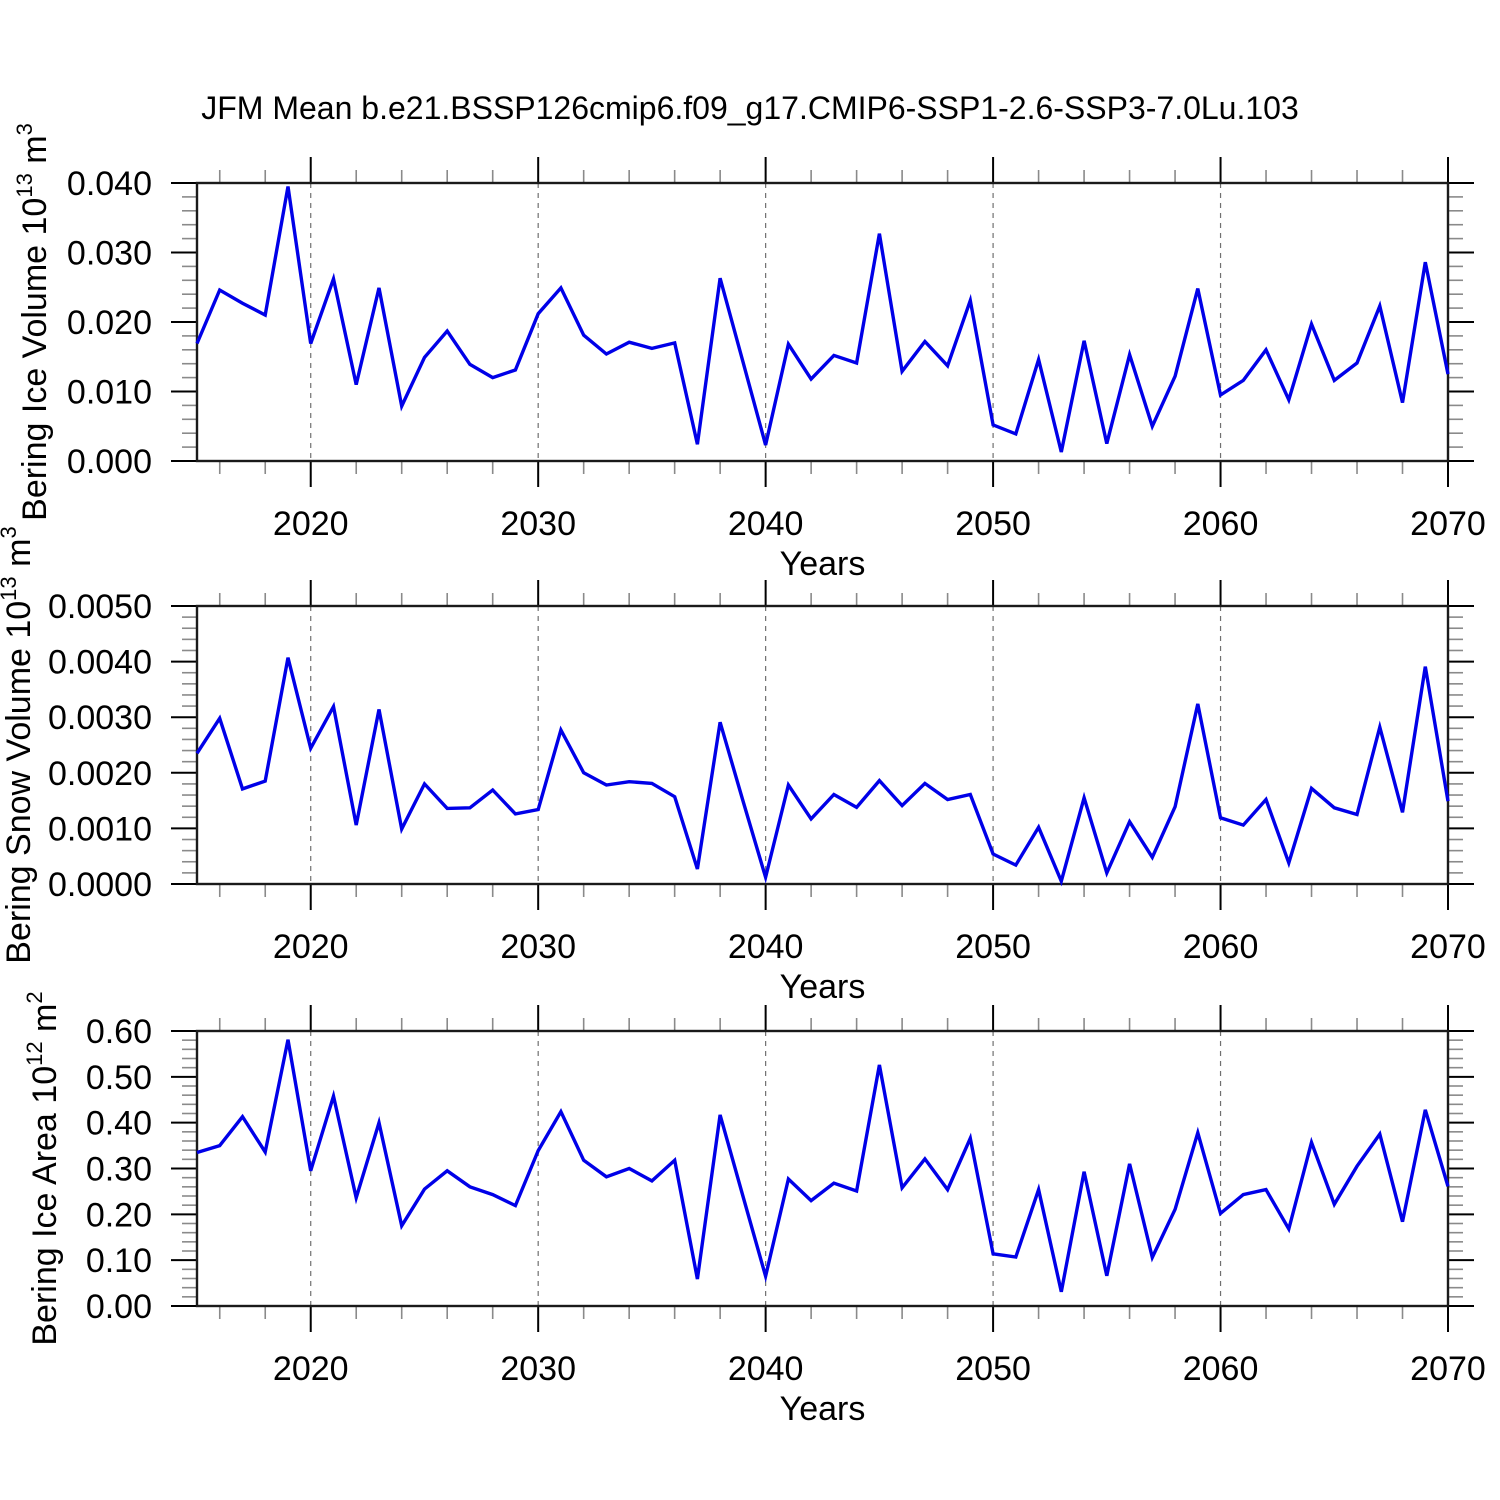 Image resolution: width=1500 pixels, height=1500 pixels. Describe the element at coordinates (43, 1168) in the screenshot. I see `y-axis-title: Bering Ice Area 1012 m2` at that location.